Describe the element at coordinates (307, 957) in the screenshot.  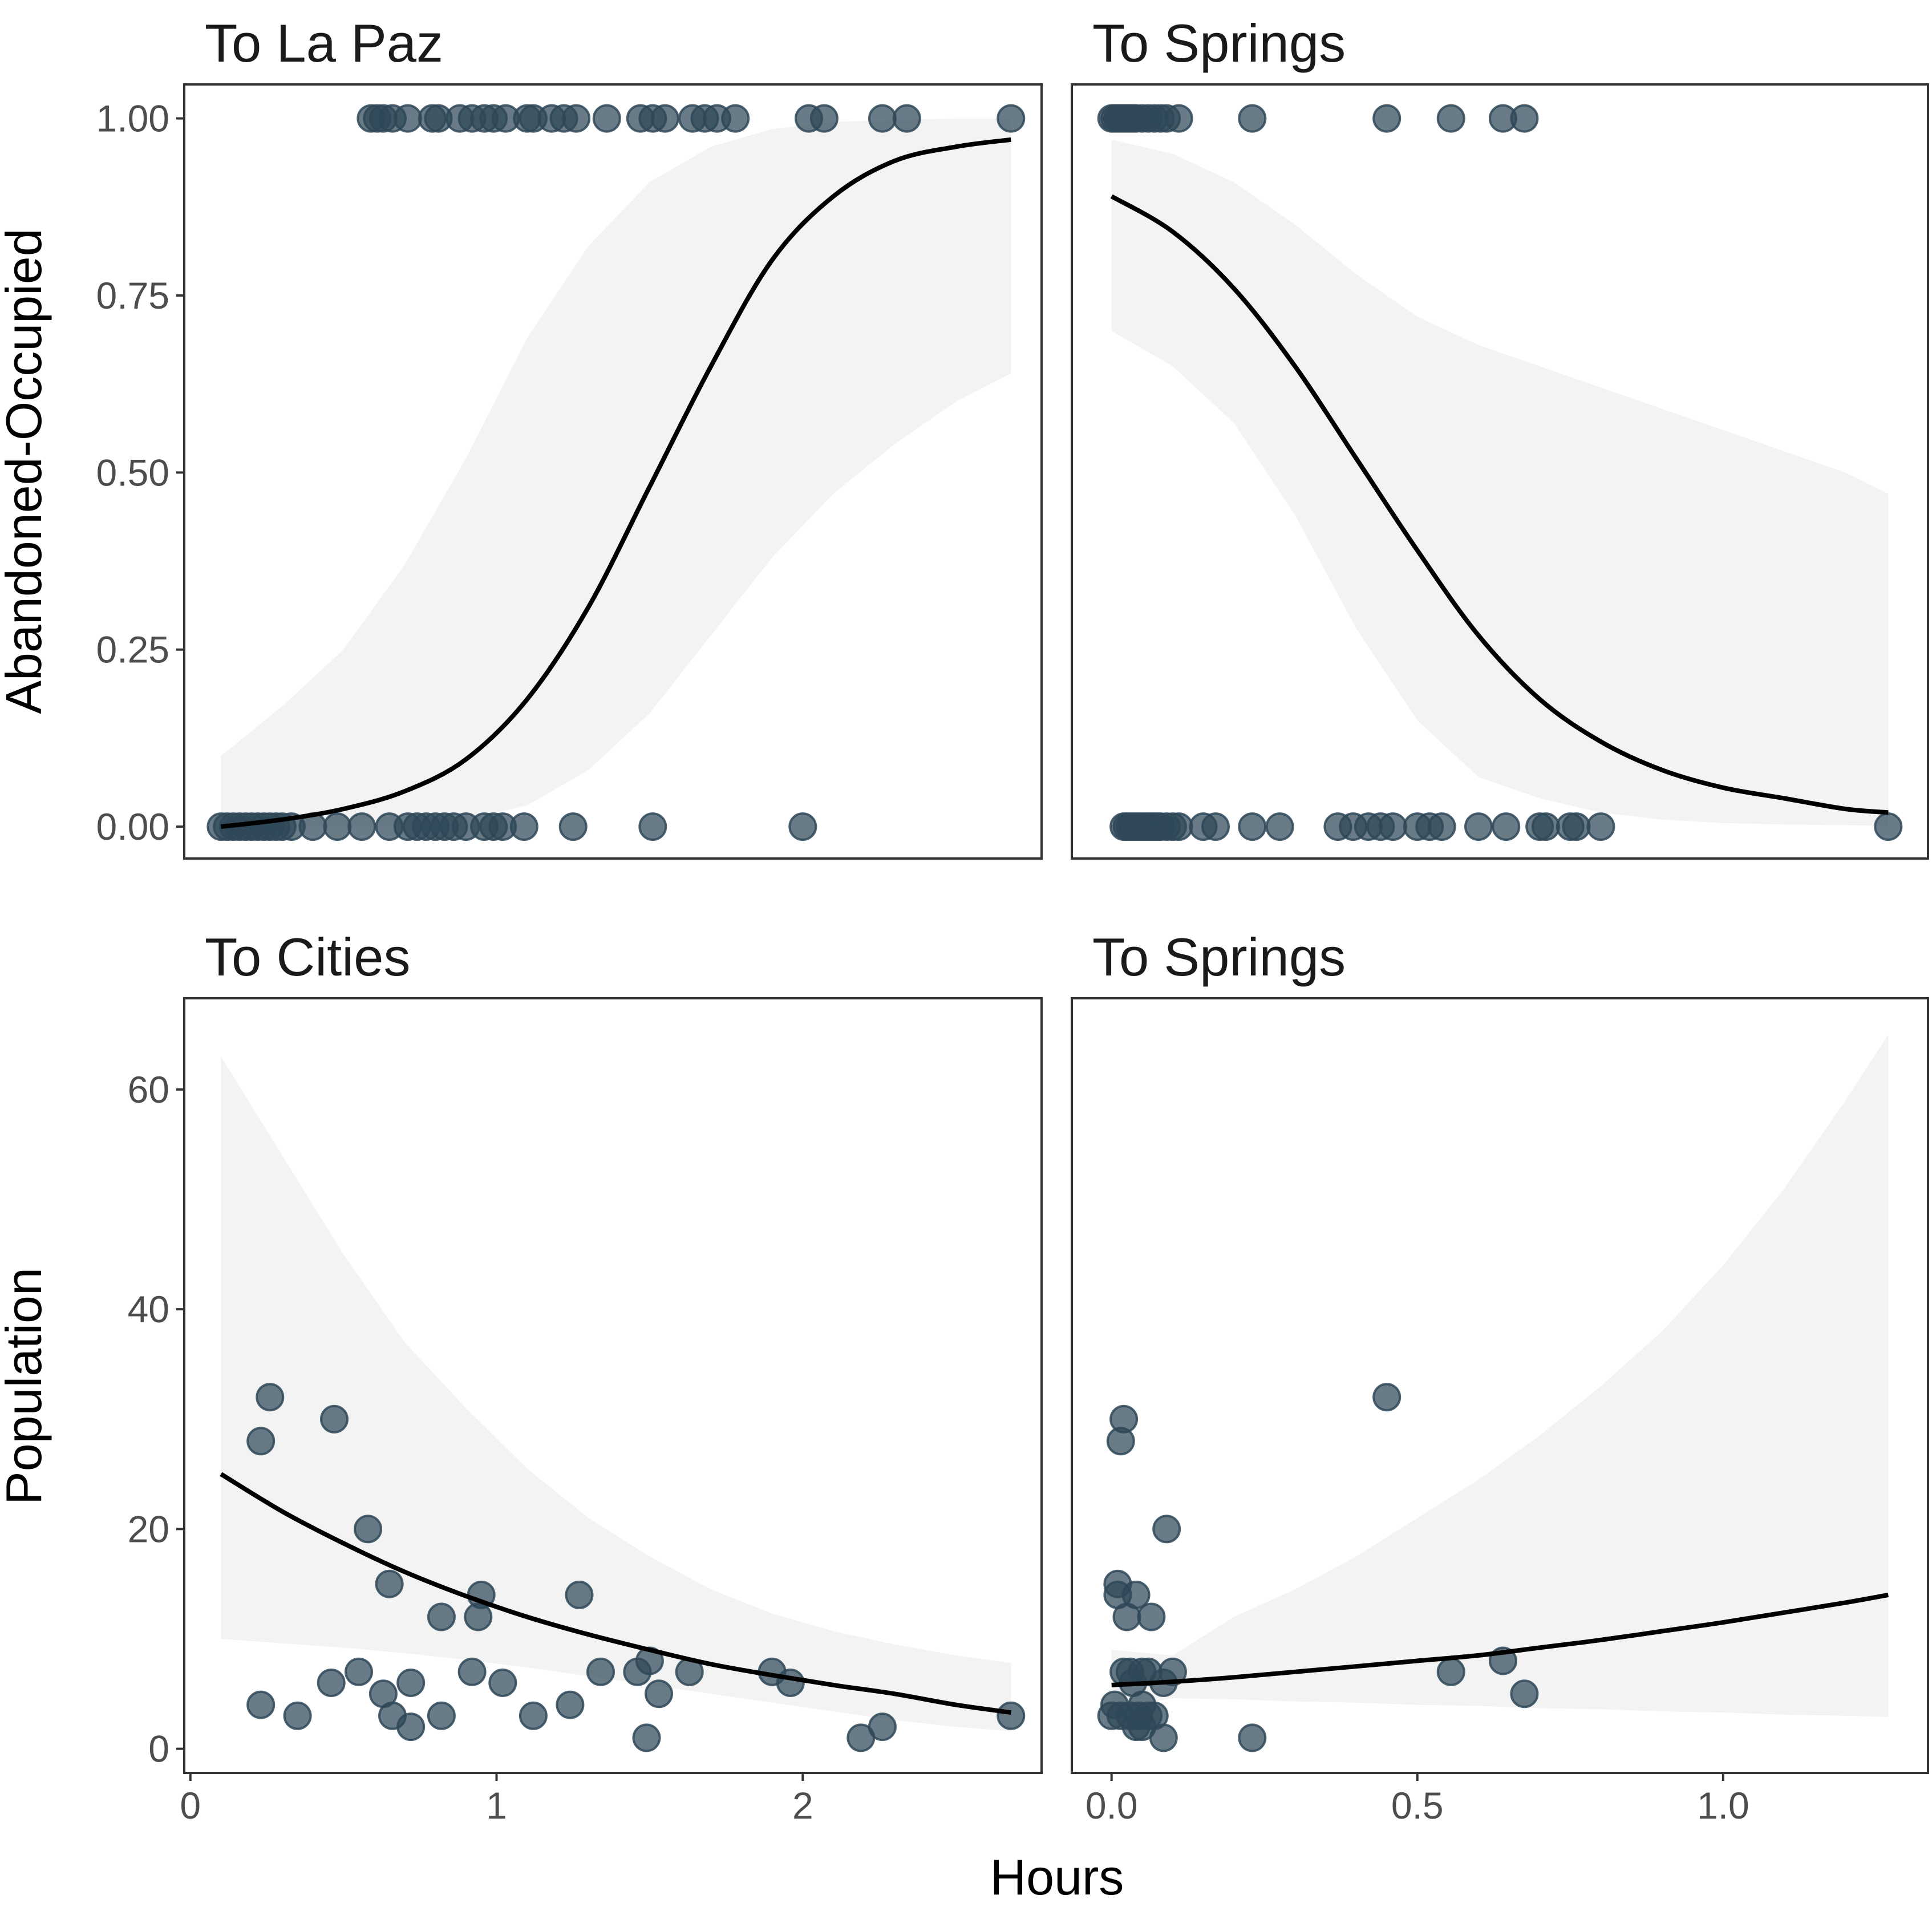
I see `panel-title: To Cities` at that location.